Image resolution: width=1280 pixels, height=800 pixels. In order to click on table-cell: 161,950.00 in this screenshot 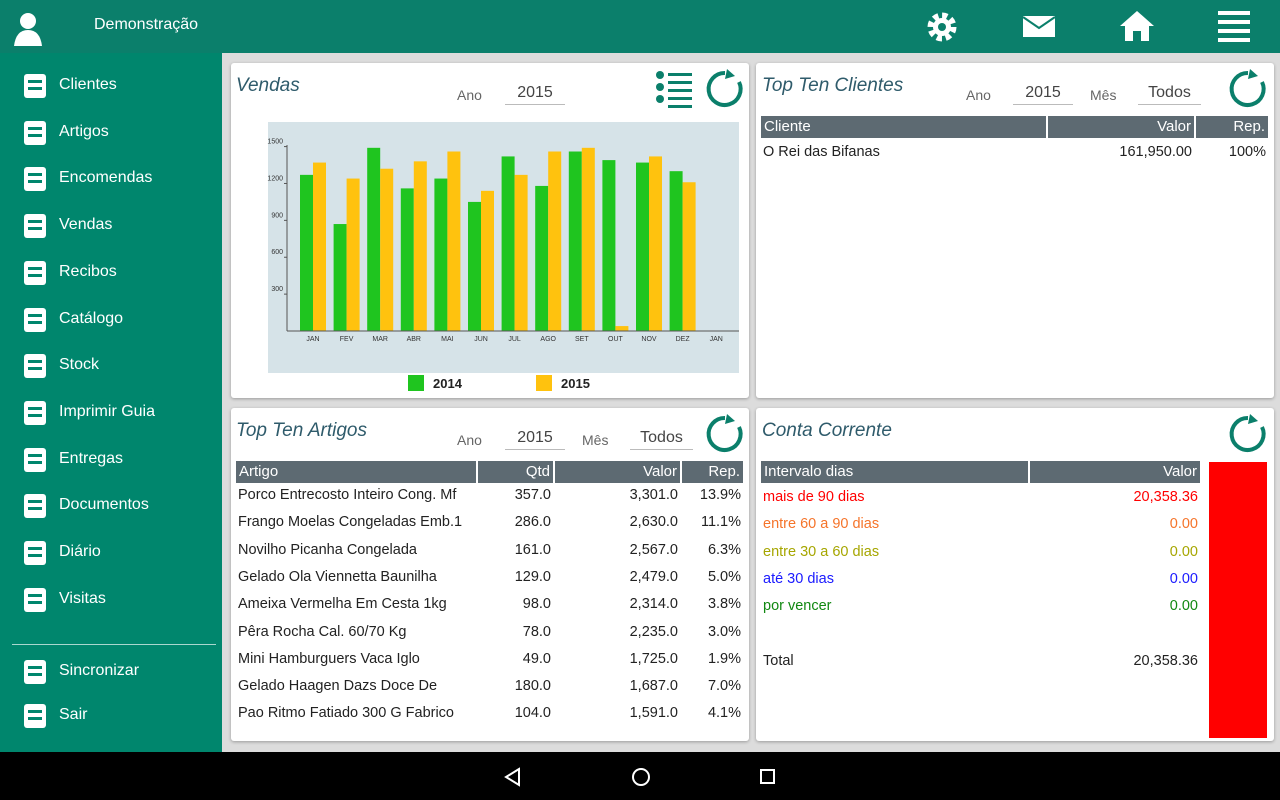, I will do `click(1155, 152)`.